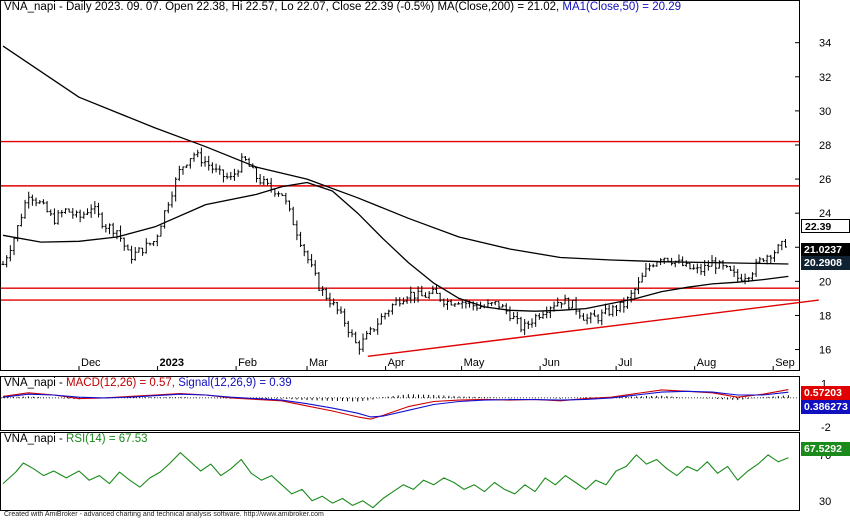 This screenshot has height=520, width=850. I want to click on x-axis: Dec 2023 Feb Mar Apr May Jun Jul Aug Sep, so click(436, 363).